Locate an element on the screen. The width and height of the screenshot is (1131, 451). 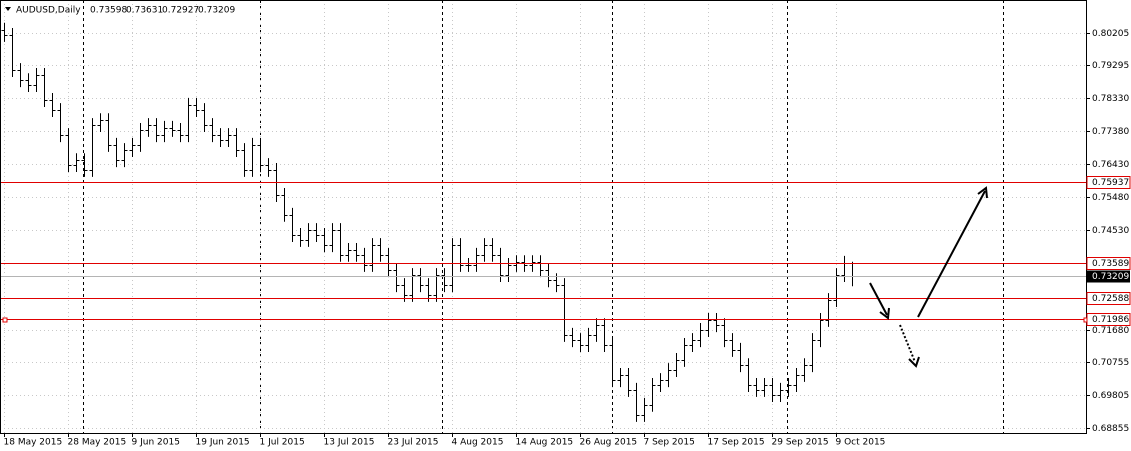
price-label: 0.73209 is located at coordinates (1110, 277).